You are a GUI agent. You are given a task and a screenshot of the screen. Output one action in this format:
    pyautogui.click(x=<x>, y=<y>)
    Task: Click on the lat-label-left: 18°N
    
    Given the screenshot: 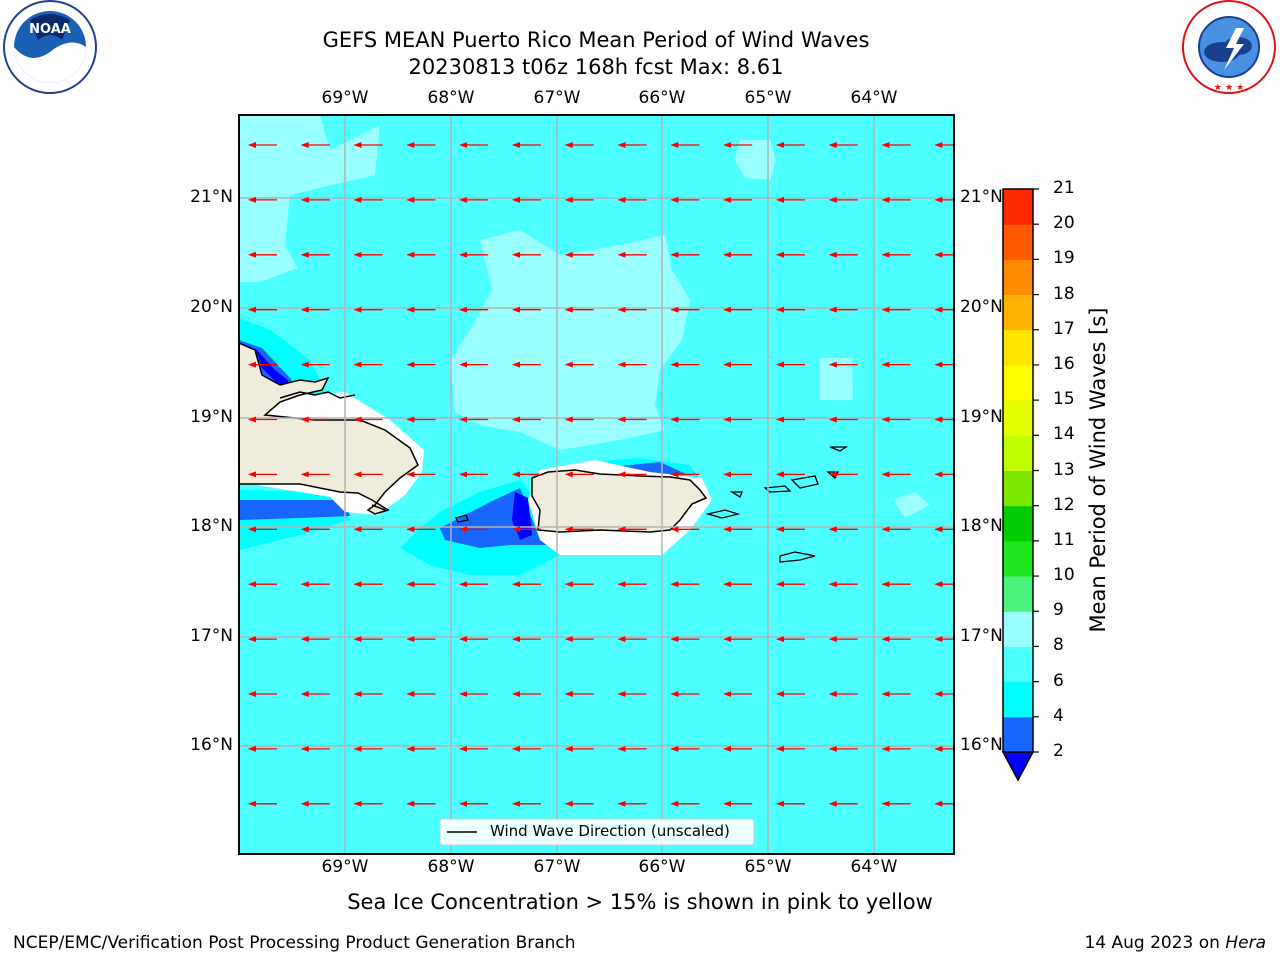 What is the action you would take?
    pyautogui.click(x=211, y=526)
    